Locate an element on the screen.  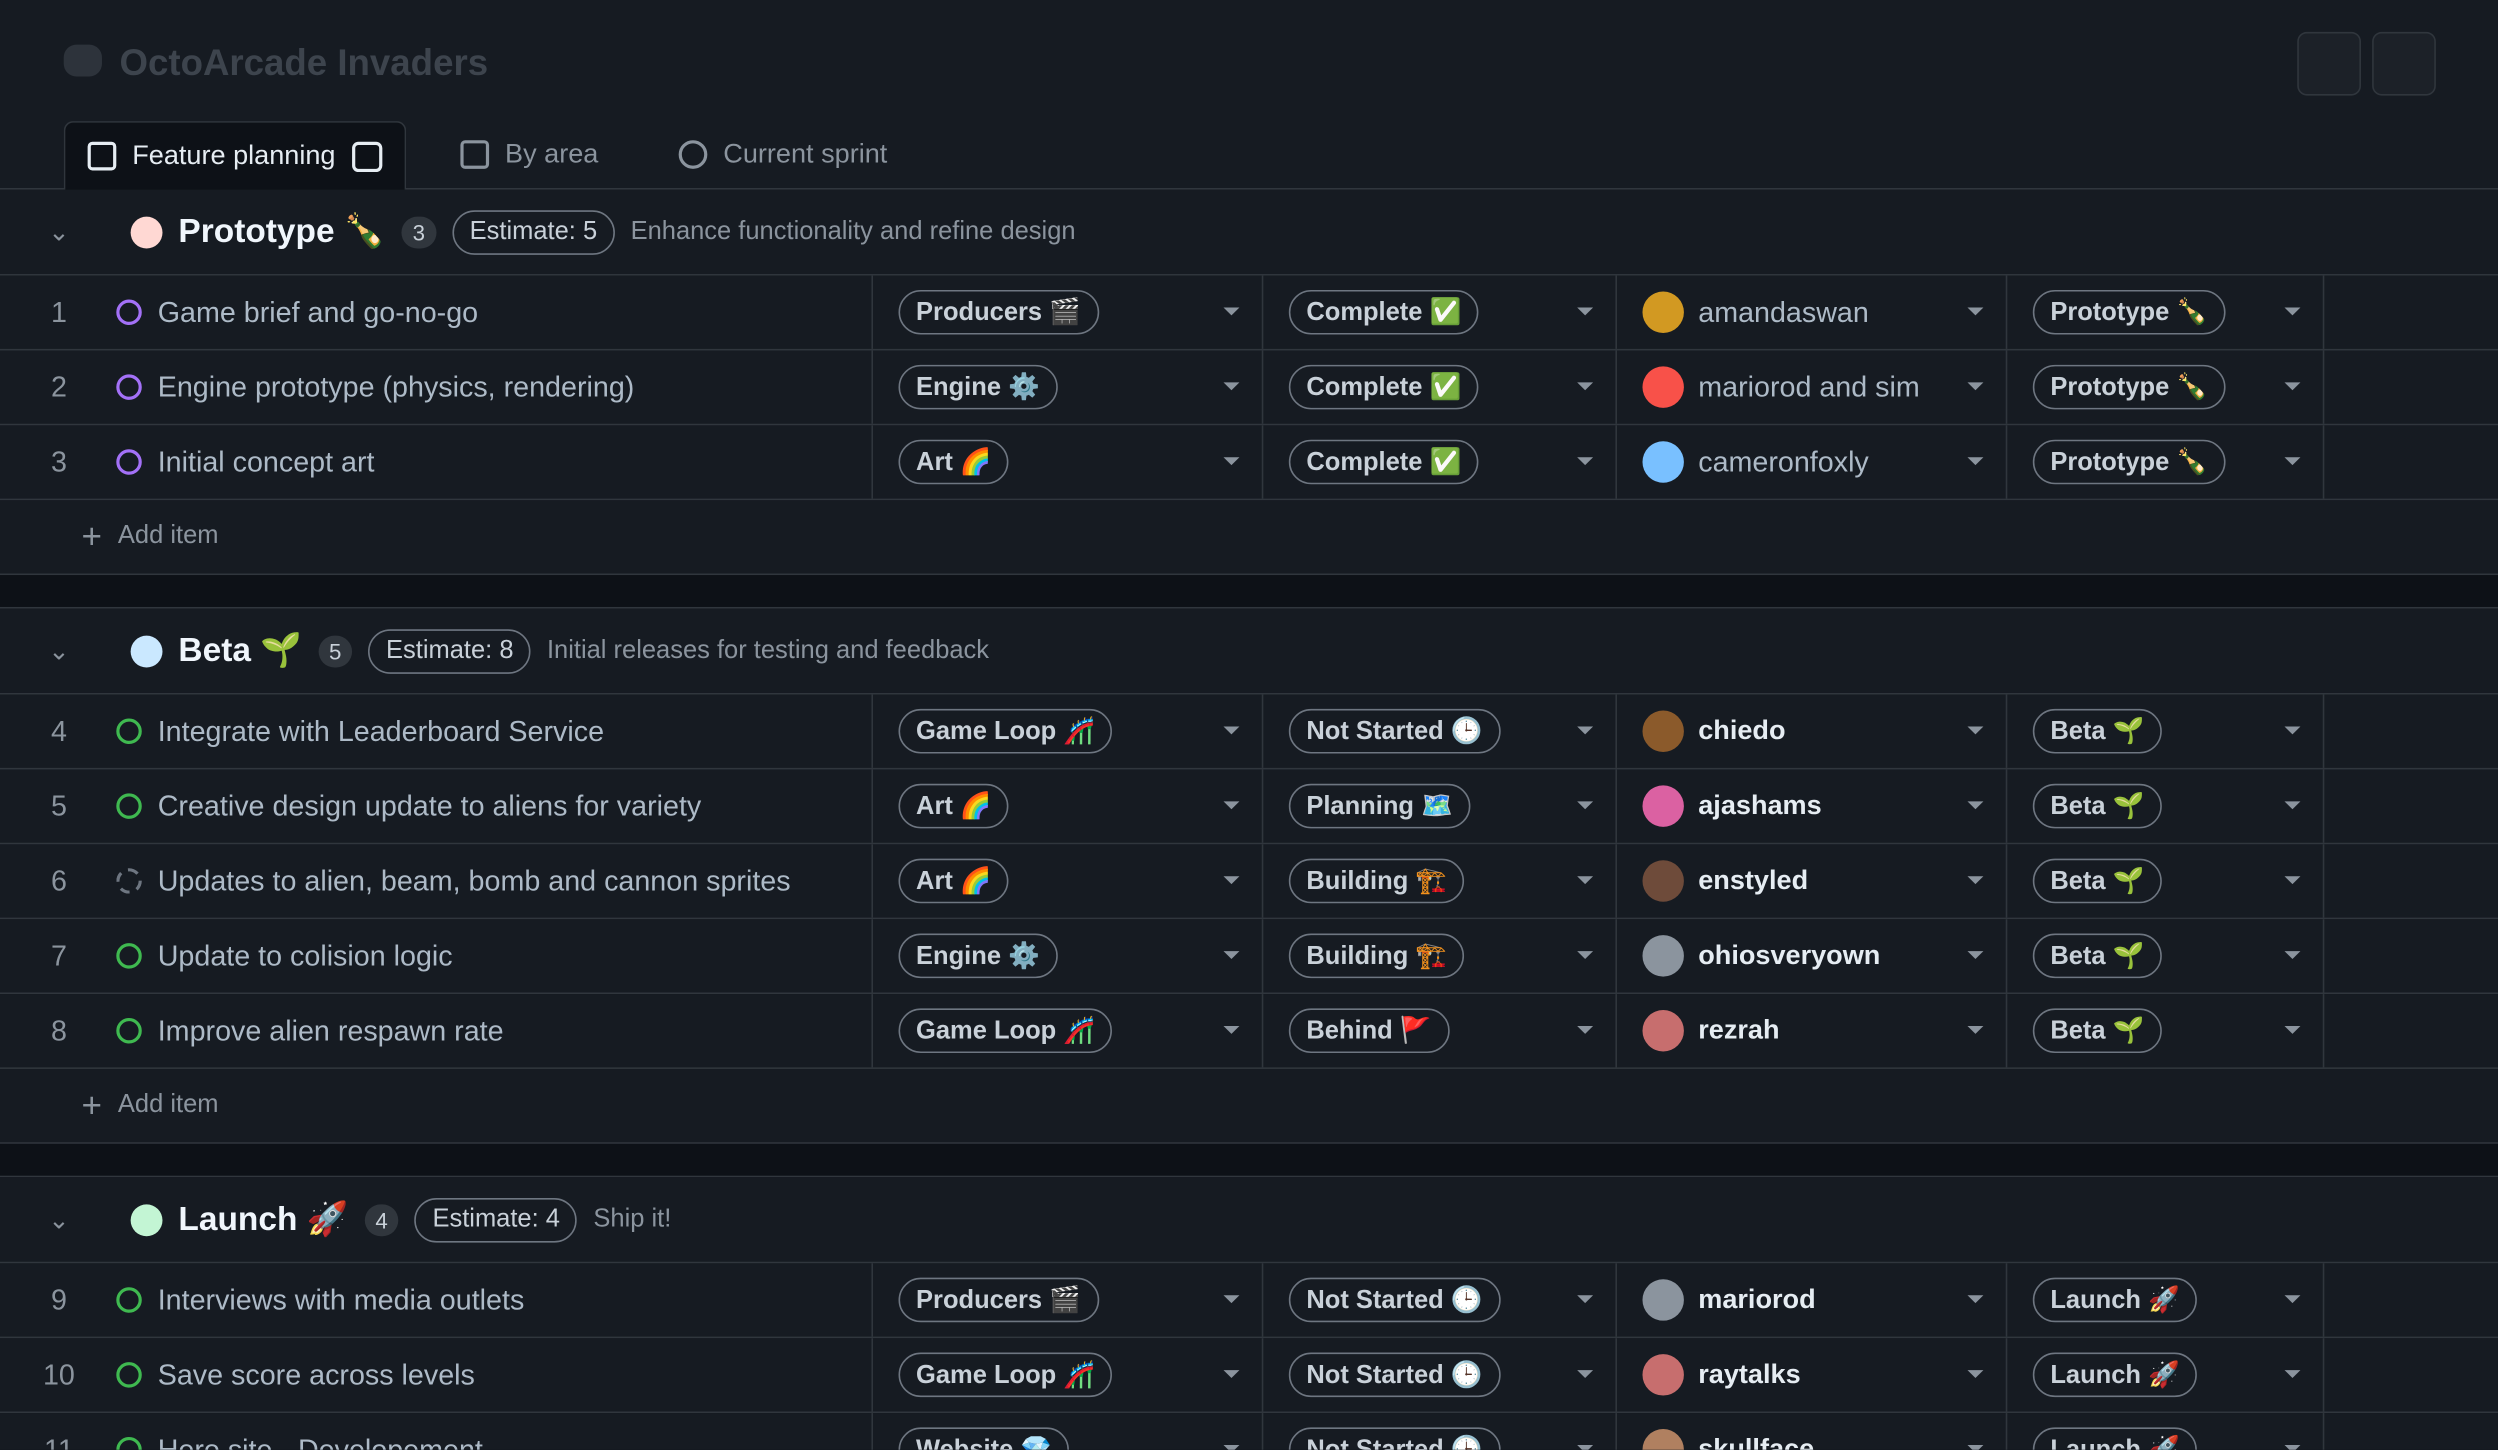
iteration-cell: Launch 🚀 is located at coordinates (2166, 1431).